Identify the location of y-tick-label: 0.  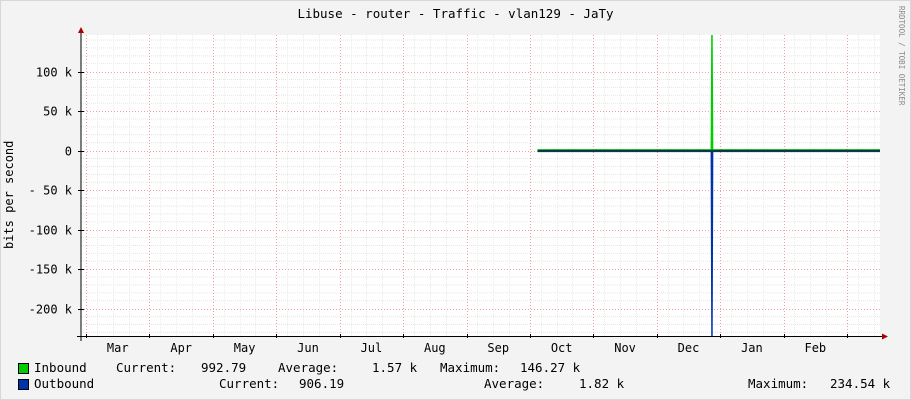
(68, 152).